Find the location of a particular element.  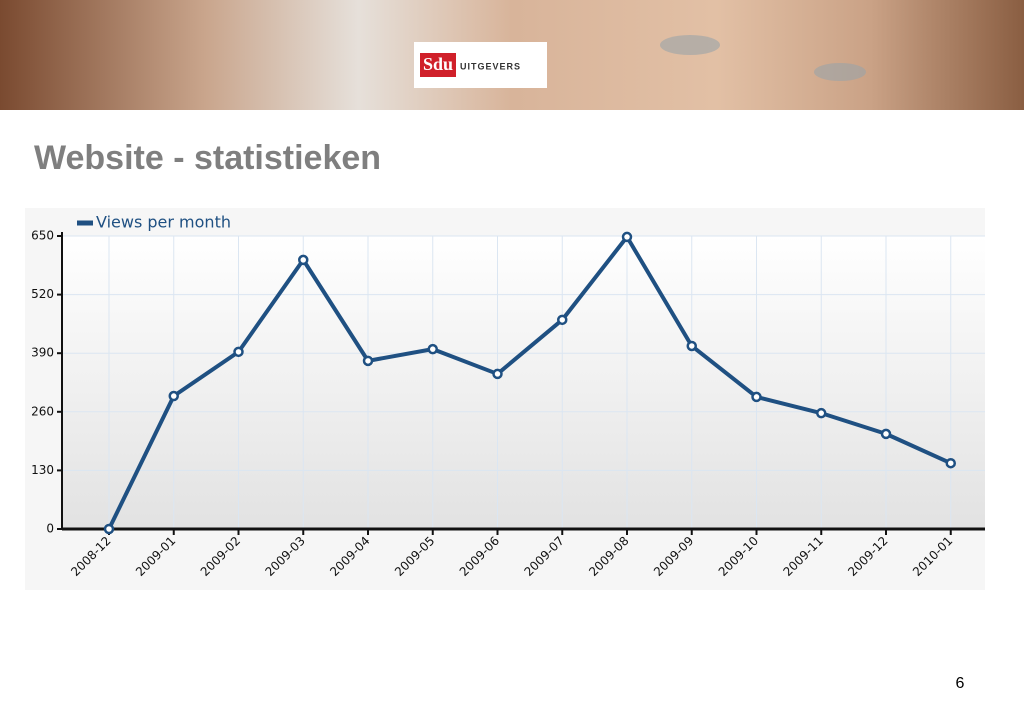

logo-mark is located at coordinates (438, 65).